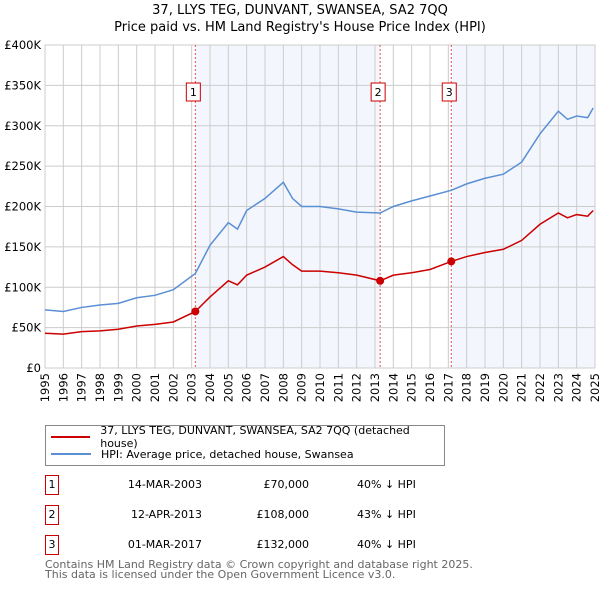  I want to click on x-tick-label: 2015, so click(412, 387).